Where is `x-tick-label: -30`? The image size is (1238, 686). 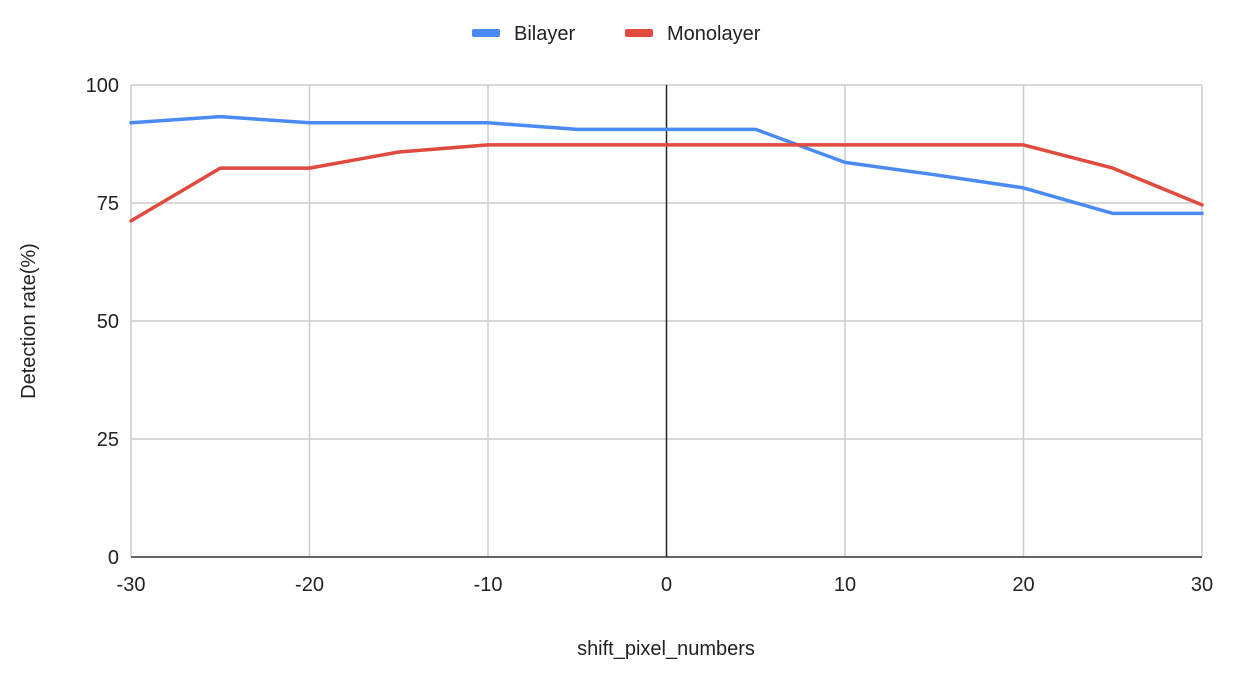
x-tick-label: -30 is located at coordinates (131, 585).